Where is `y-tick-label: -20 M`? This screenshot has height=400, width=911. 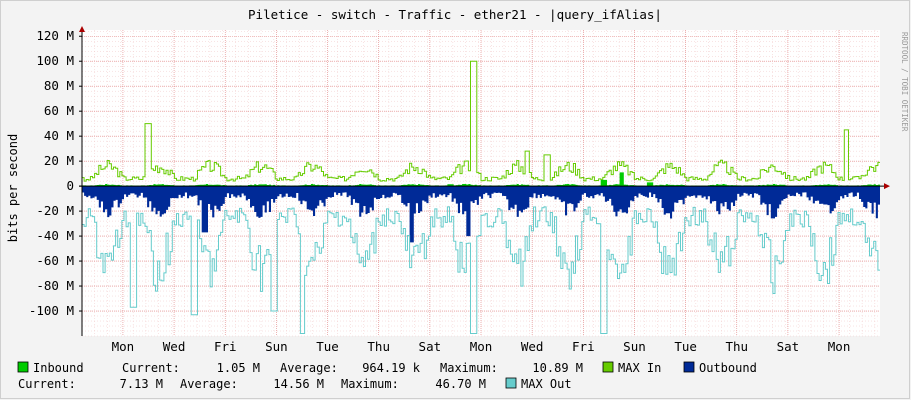 y-tick-label: -20 M is located at coordinates (55, 210).